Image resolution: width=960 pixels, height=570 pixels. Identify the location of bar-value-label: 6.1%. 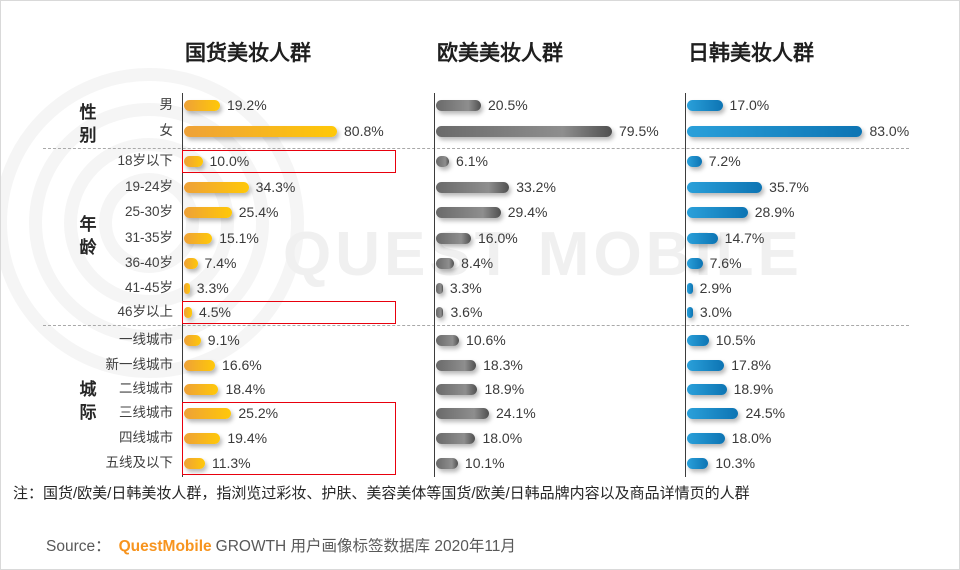
(472, 161).